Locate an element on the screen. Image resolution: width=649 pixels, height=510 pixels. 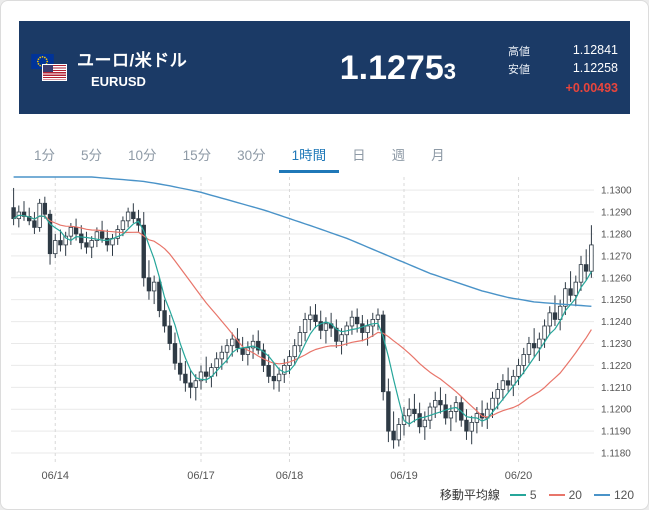
tab-日: 日 is located at coordinates (359, 155).